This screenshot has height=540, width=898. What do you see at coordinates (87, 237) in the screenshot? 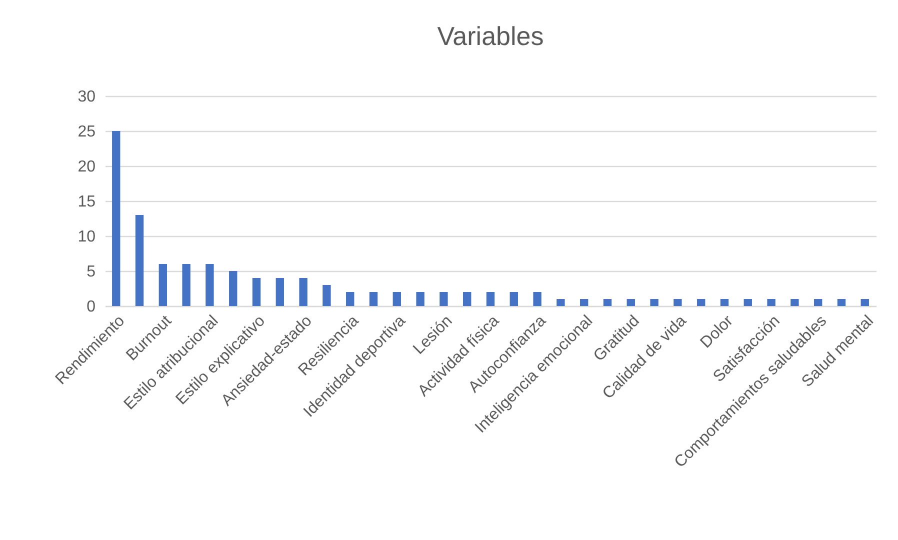
I see `y-tick-label: 10` at bounding box center [87, 237].